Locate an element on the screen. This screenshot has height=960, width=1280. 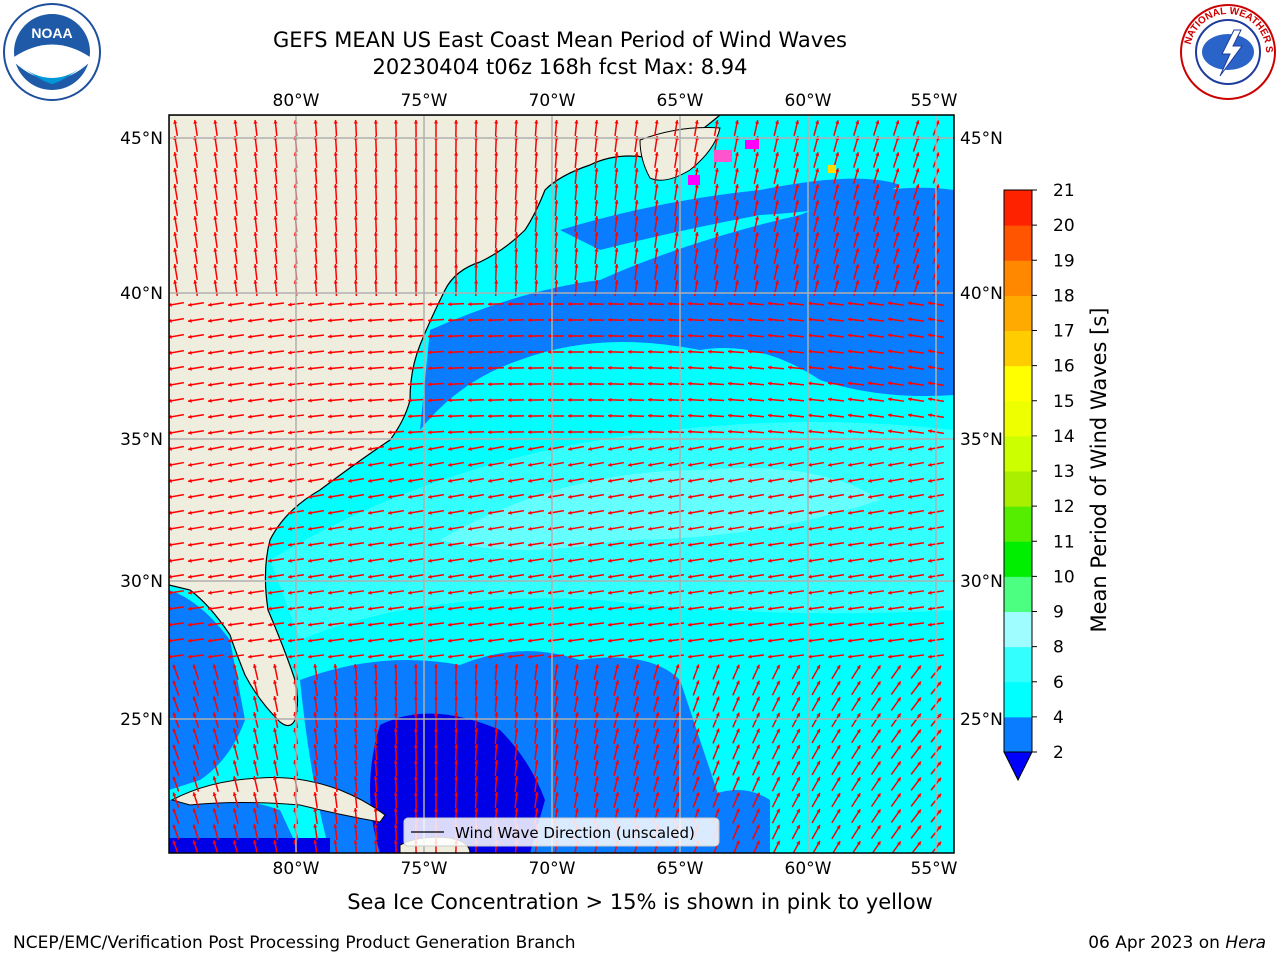
ocean-blue-region is located at coordinates (207, 690).